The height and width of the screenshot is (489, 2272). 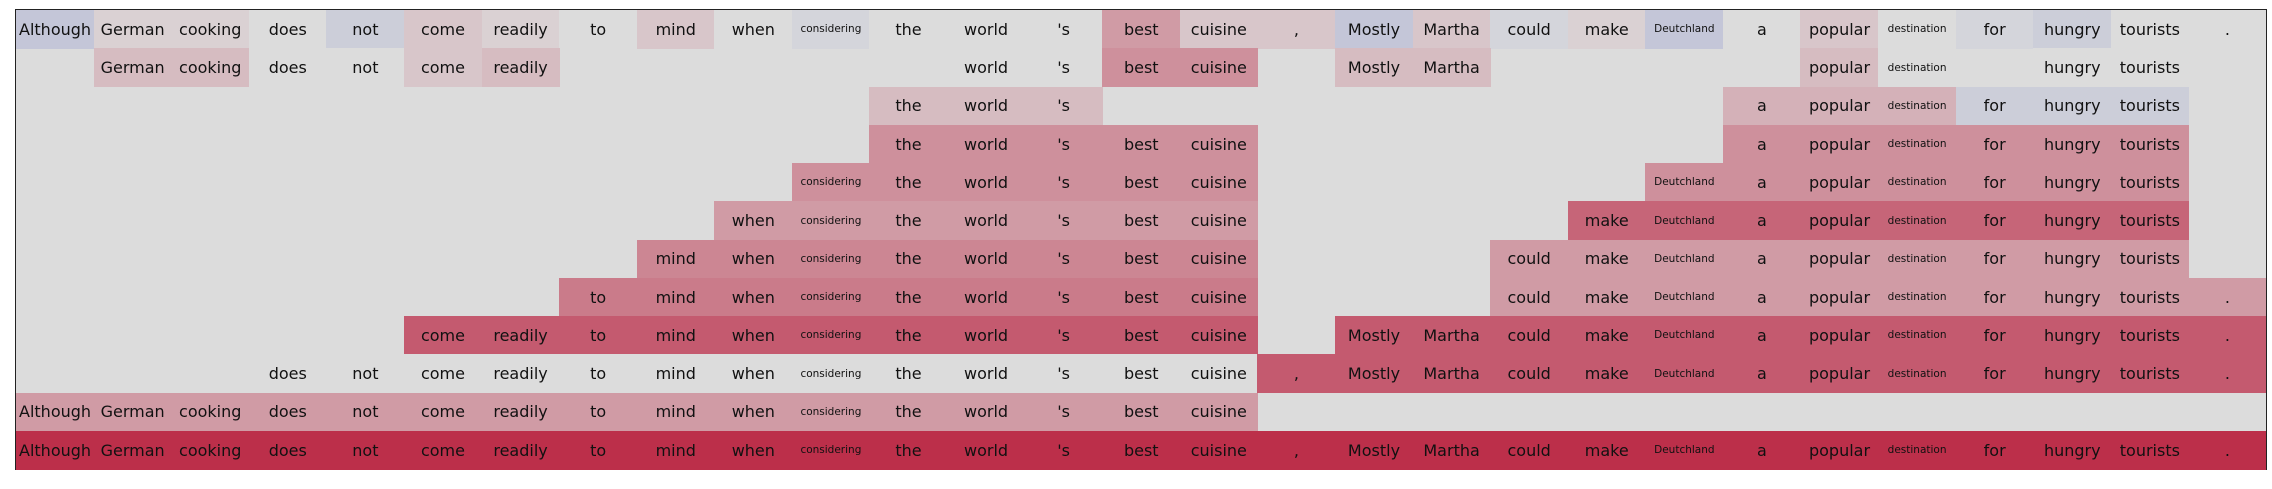 I want to click on heatmap-cell: to, so click(x=598, y=373).